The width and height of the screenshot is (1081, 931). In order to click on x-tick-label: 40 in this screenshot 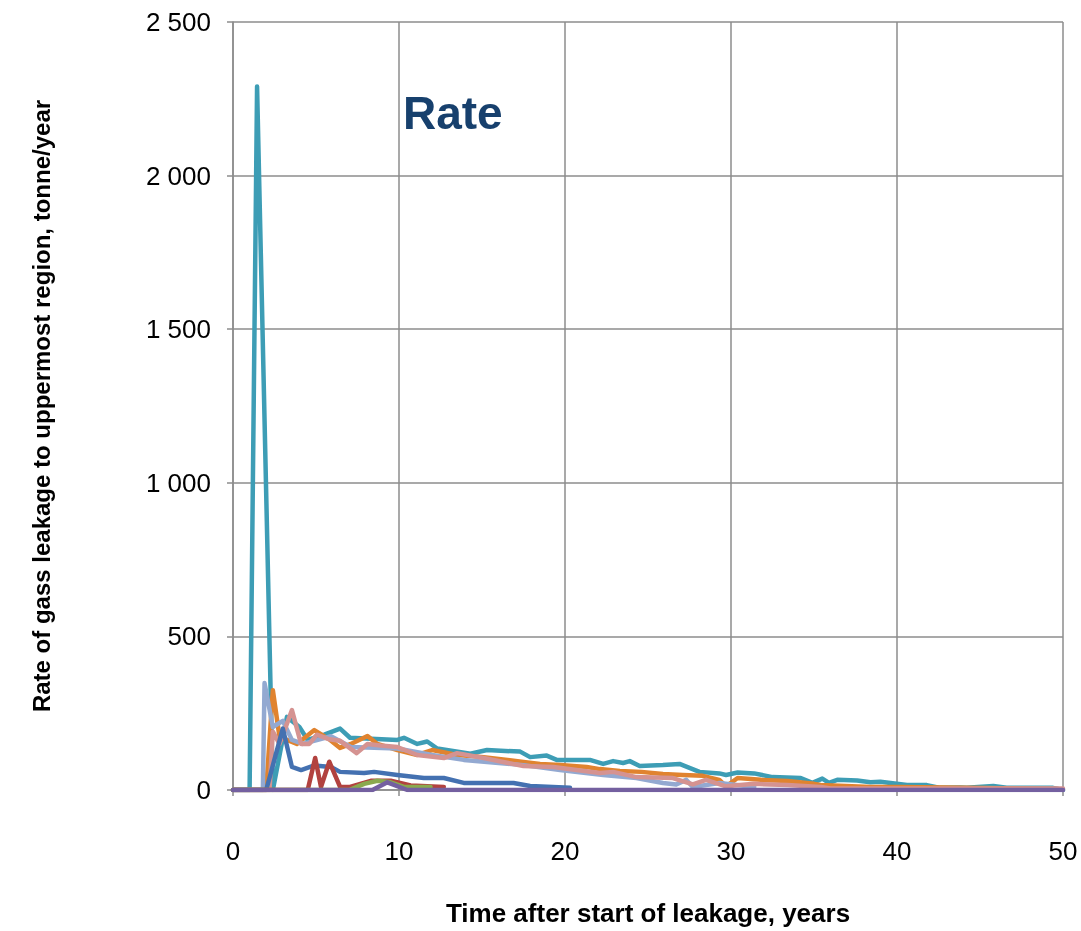, I will do `click(897, 851)`.